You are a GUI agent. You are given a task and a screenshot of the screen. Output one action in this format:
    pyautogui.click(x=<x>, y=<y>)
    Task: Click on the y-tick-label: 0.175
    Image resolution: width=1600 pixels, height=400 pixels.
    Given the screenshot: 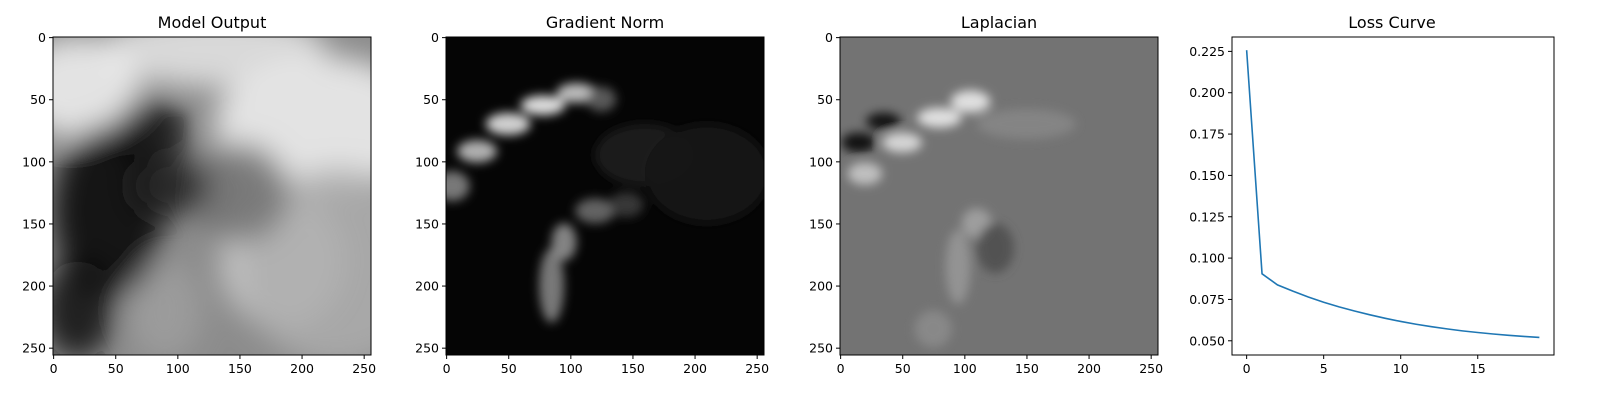 What is the action you would take?
    pyautogui.click(x=1207, y=134)
    